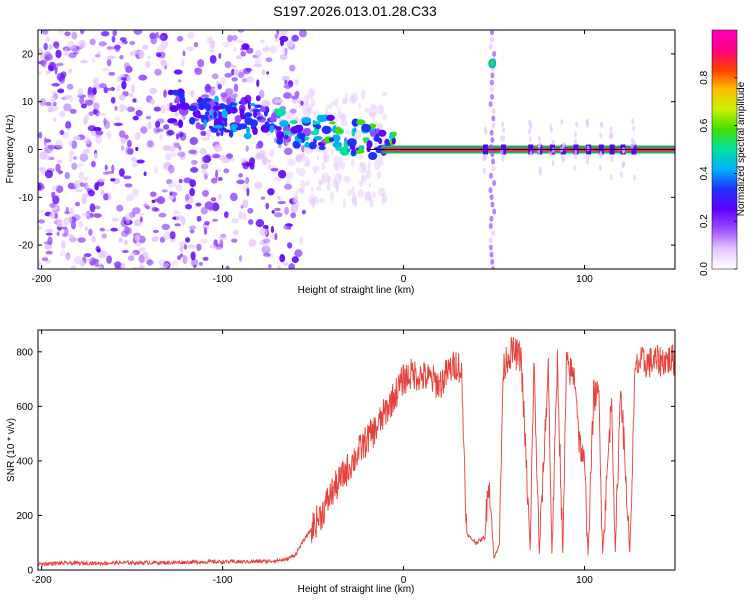  I want to click on y-tick-label: 20, so click(28, 54).